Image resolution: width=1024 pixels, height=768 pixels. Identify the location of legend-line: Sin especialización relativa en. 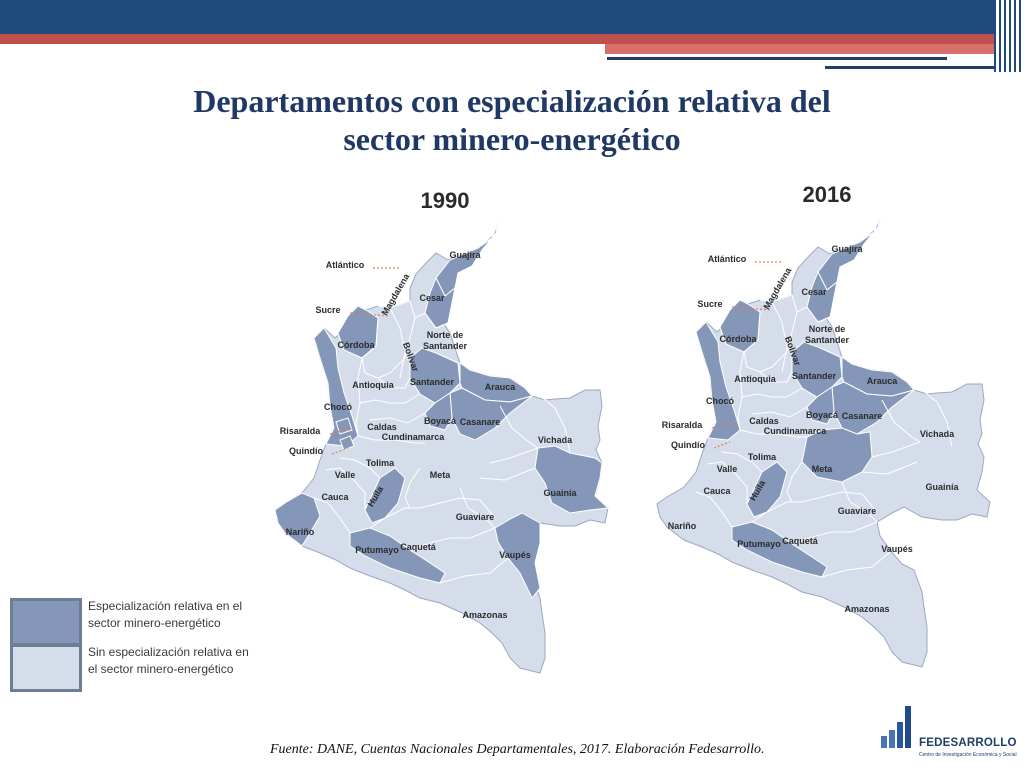
(168, 652).